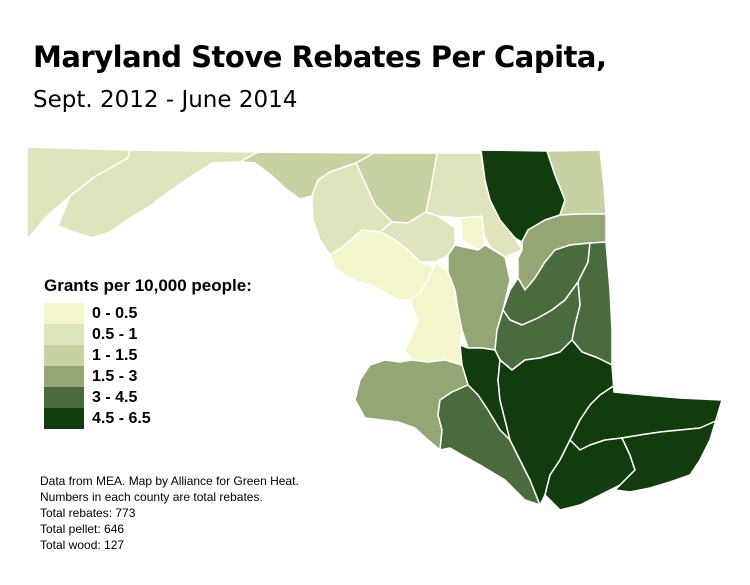 This screenshot has height=585, width=750. What do you see at coordinates (88, 513) in the screenshot?
I see `note-line: Total rebates: 773` at bounding box center [88, 513].